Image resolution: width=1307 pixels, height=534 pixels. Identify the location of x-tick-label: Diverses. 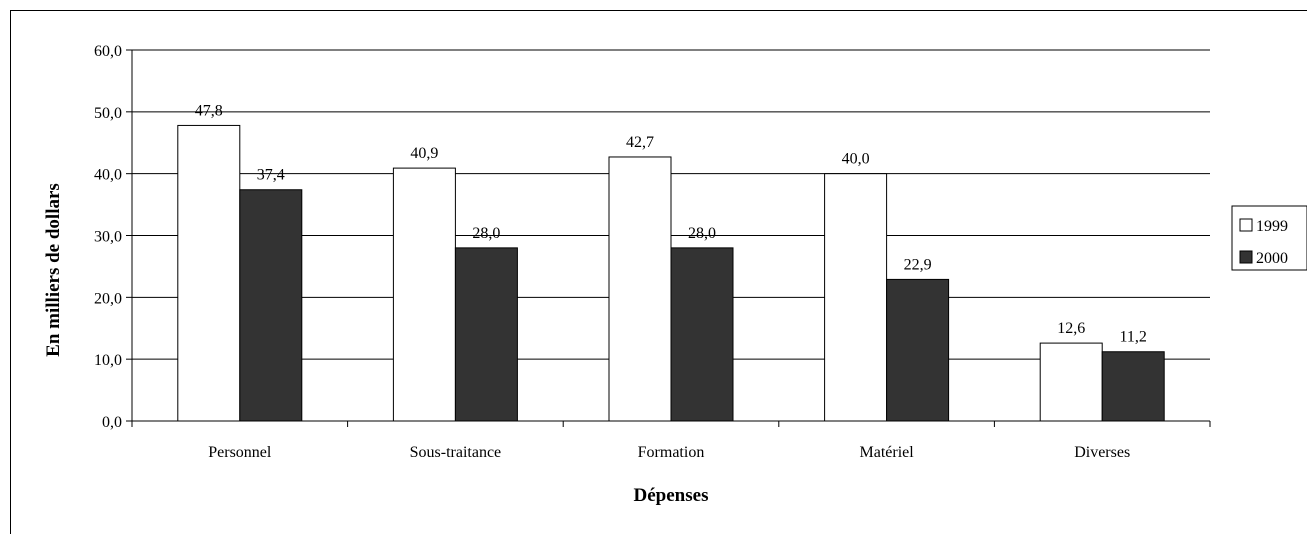
(1102, 452).